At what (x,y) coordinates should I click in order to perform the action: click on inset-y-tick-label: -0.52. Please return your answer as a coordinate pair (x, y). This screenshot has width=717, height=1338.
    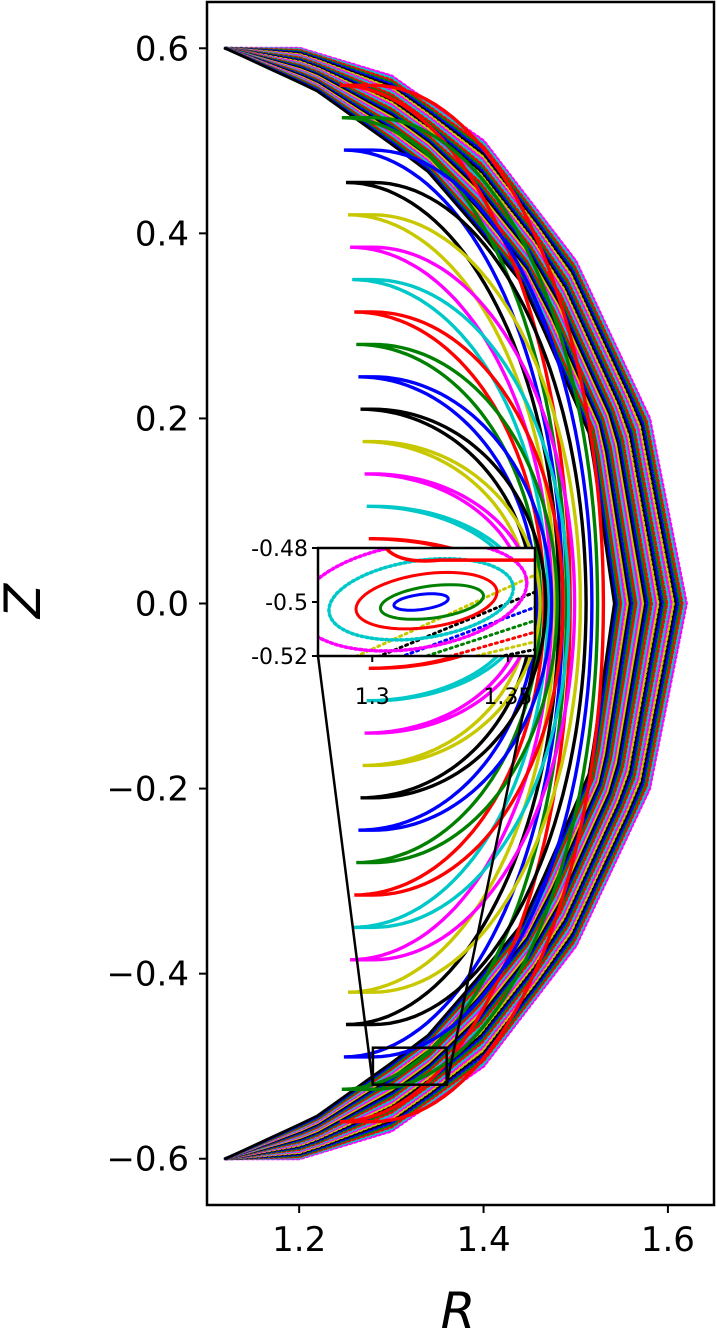
    Looking at the image, I should click on (279, 657).